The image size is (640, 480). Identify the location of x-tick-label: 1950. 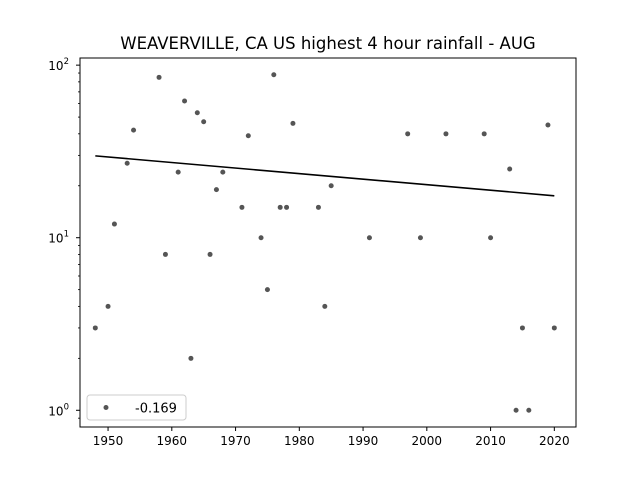
(108, 441).